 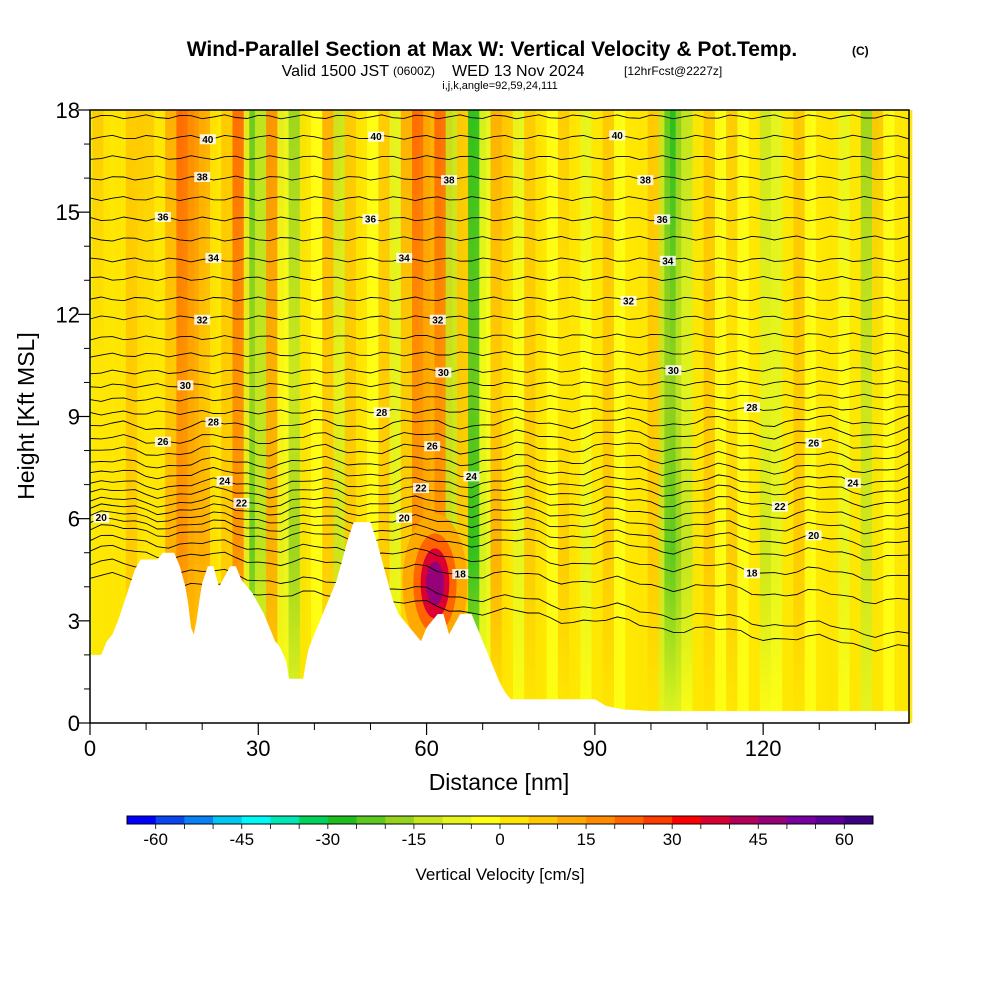 What do you see at coordinates (499, 782) in the screenshot?
I see `x-axis-label: Distance [nm]` at bounding box center [499, 782].